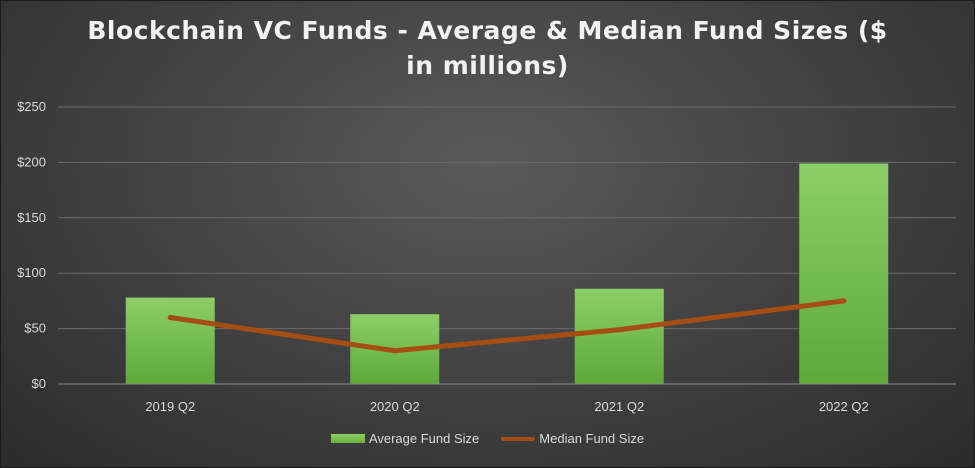  Describe the element at coordinates (31, 272) in the screenshot. I see `y-tick-label: $100` at that location.